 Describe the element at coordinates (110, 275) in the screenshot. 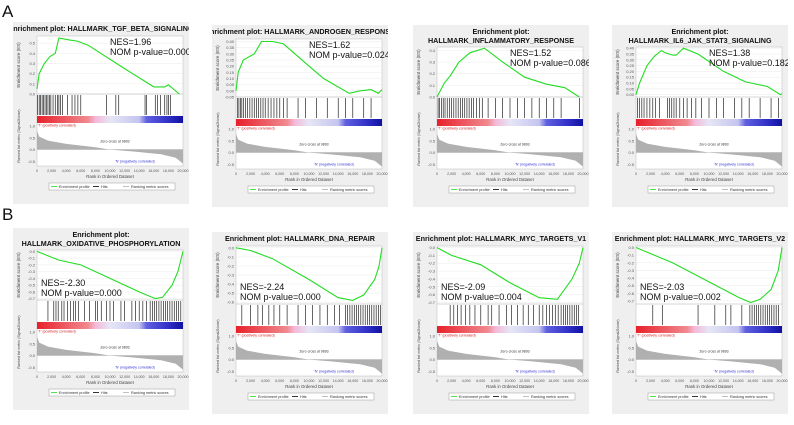

I see `enrichment-profile-line` at that location.